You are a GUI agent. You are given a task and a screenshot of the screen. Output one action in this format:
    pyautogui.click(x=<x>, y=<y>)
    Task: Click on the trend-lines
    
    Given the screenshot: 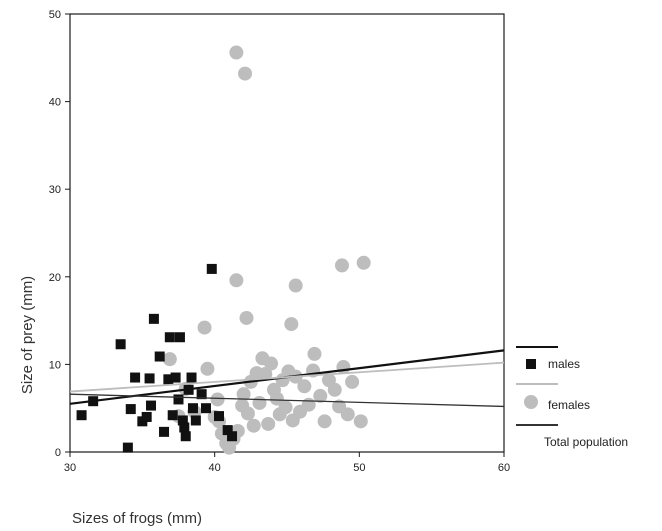 What is the action you would take?
    pyautogui.click(x=287, y=378)
    